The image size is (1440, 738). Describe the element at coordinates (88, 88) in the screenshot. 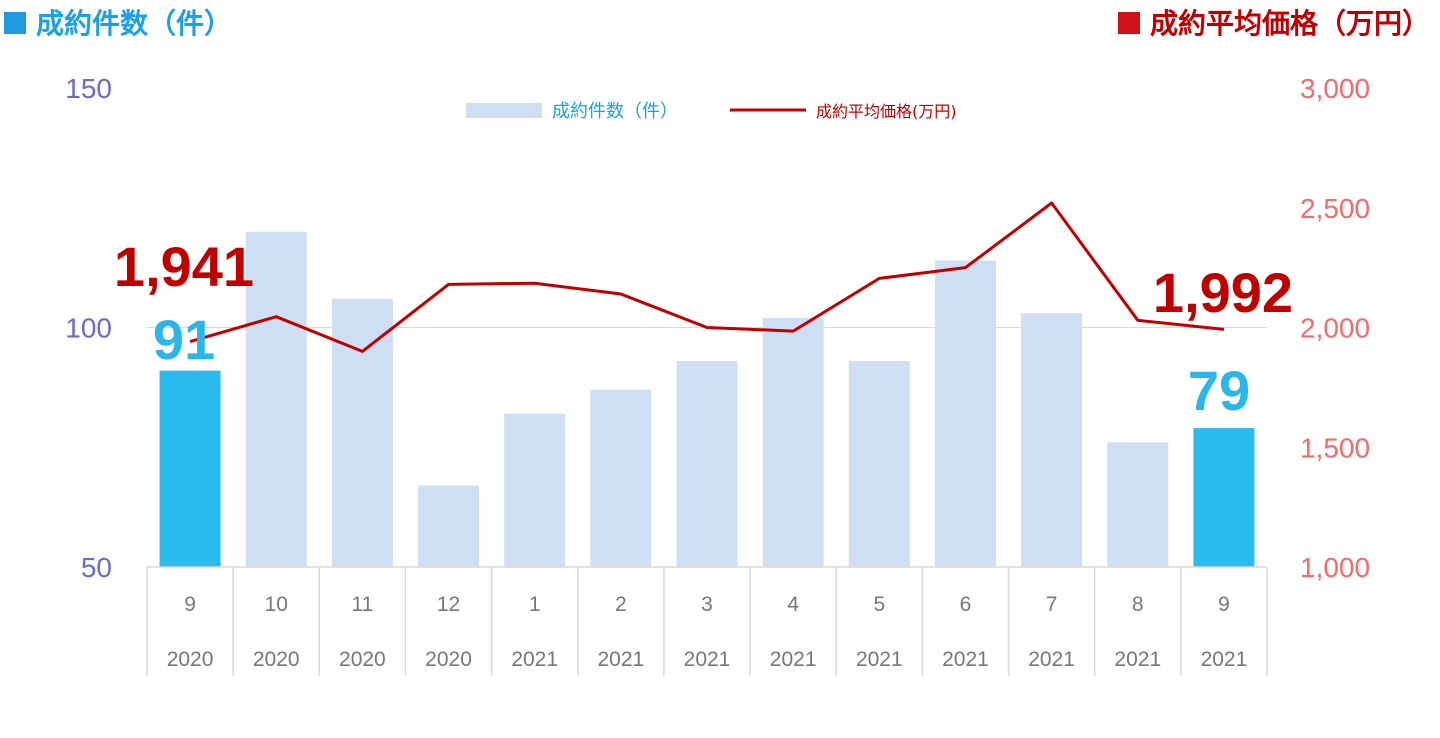

I see `left-axis-tick: 150` at that location.